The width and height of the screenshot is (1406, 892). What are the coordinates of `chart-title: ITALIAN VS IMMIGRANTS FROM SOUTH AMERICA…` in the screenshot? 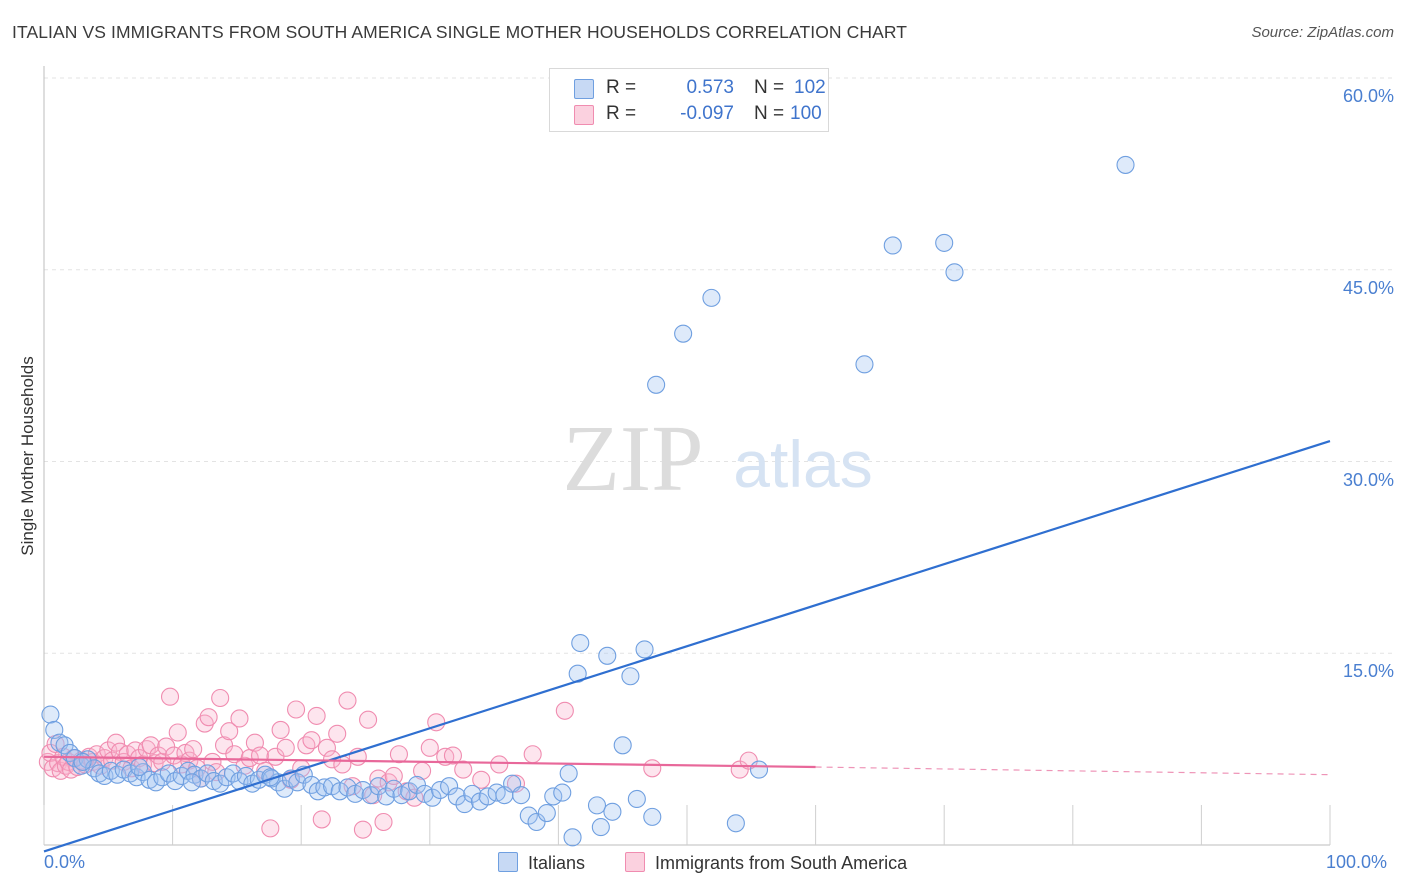 It's located at (460, 32).